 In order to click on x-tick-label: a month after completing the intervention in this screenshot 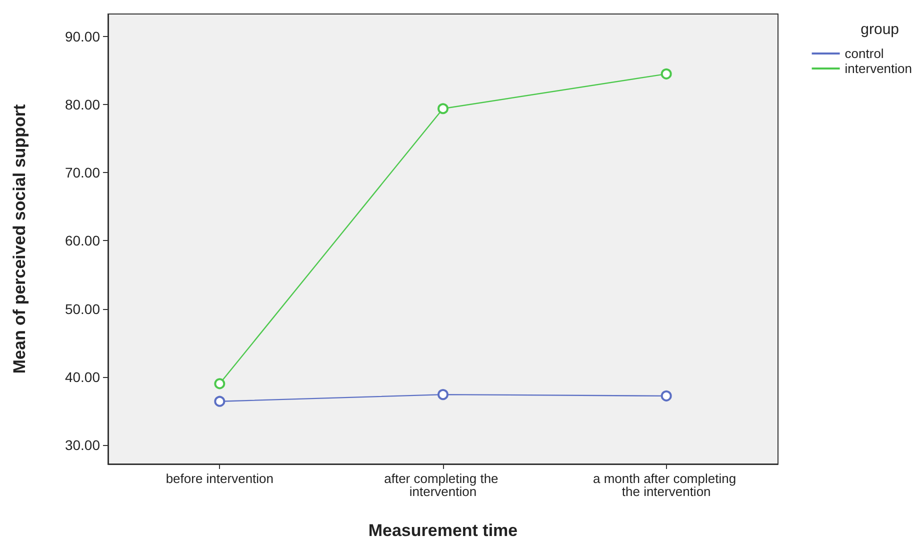, I will do `click(666, 485)`.